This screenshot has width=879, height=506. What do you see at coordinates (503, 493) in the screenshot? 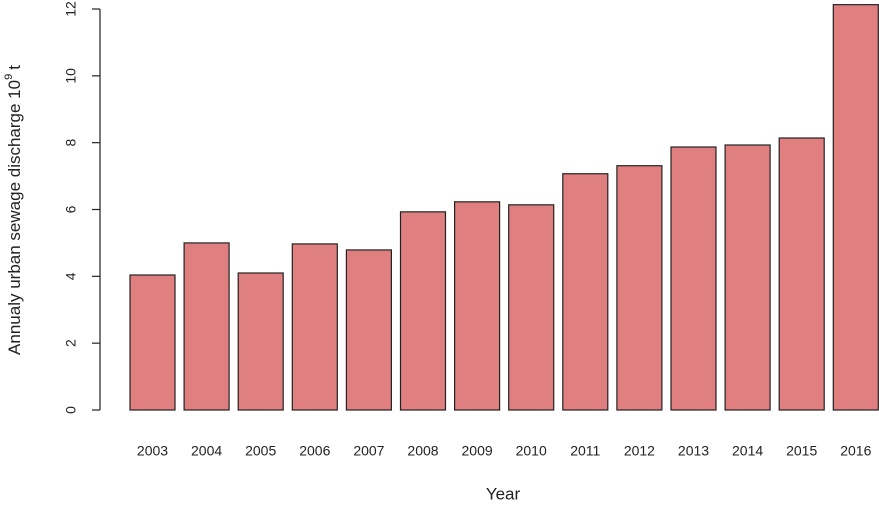
I see `x-axis-title: Year` at bounding box center [503, 493].